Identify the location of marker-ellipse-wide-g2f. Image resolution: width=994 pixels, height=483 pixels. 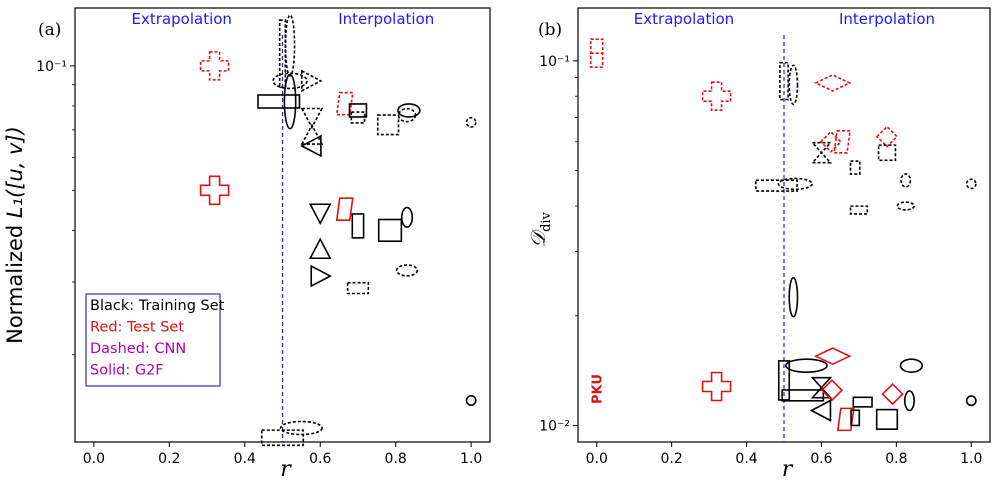
(806, 365).